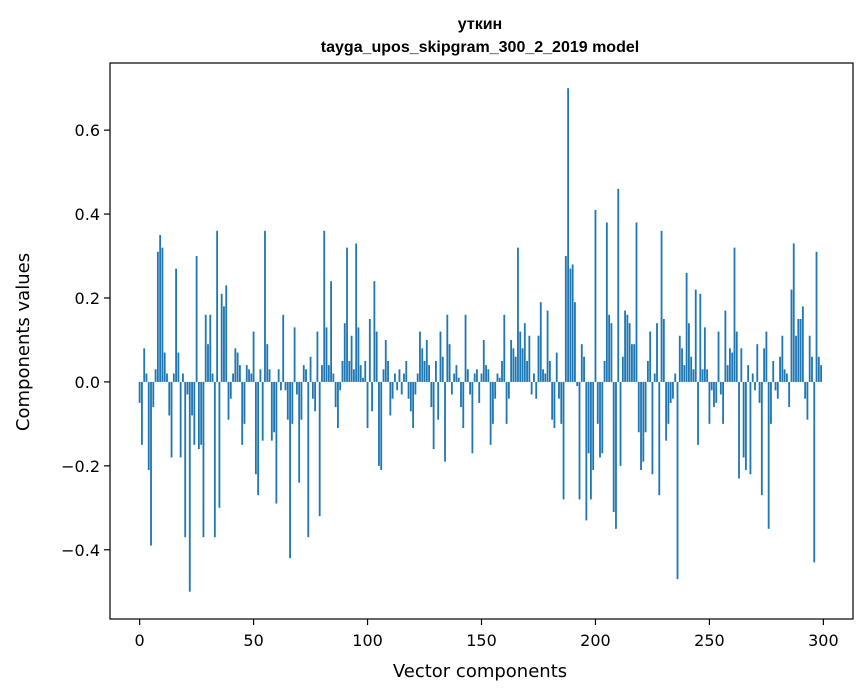 This screenshot has height=696, width=867. I want to click on x-tick-label: 150, so click(481, 640).